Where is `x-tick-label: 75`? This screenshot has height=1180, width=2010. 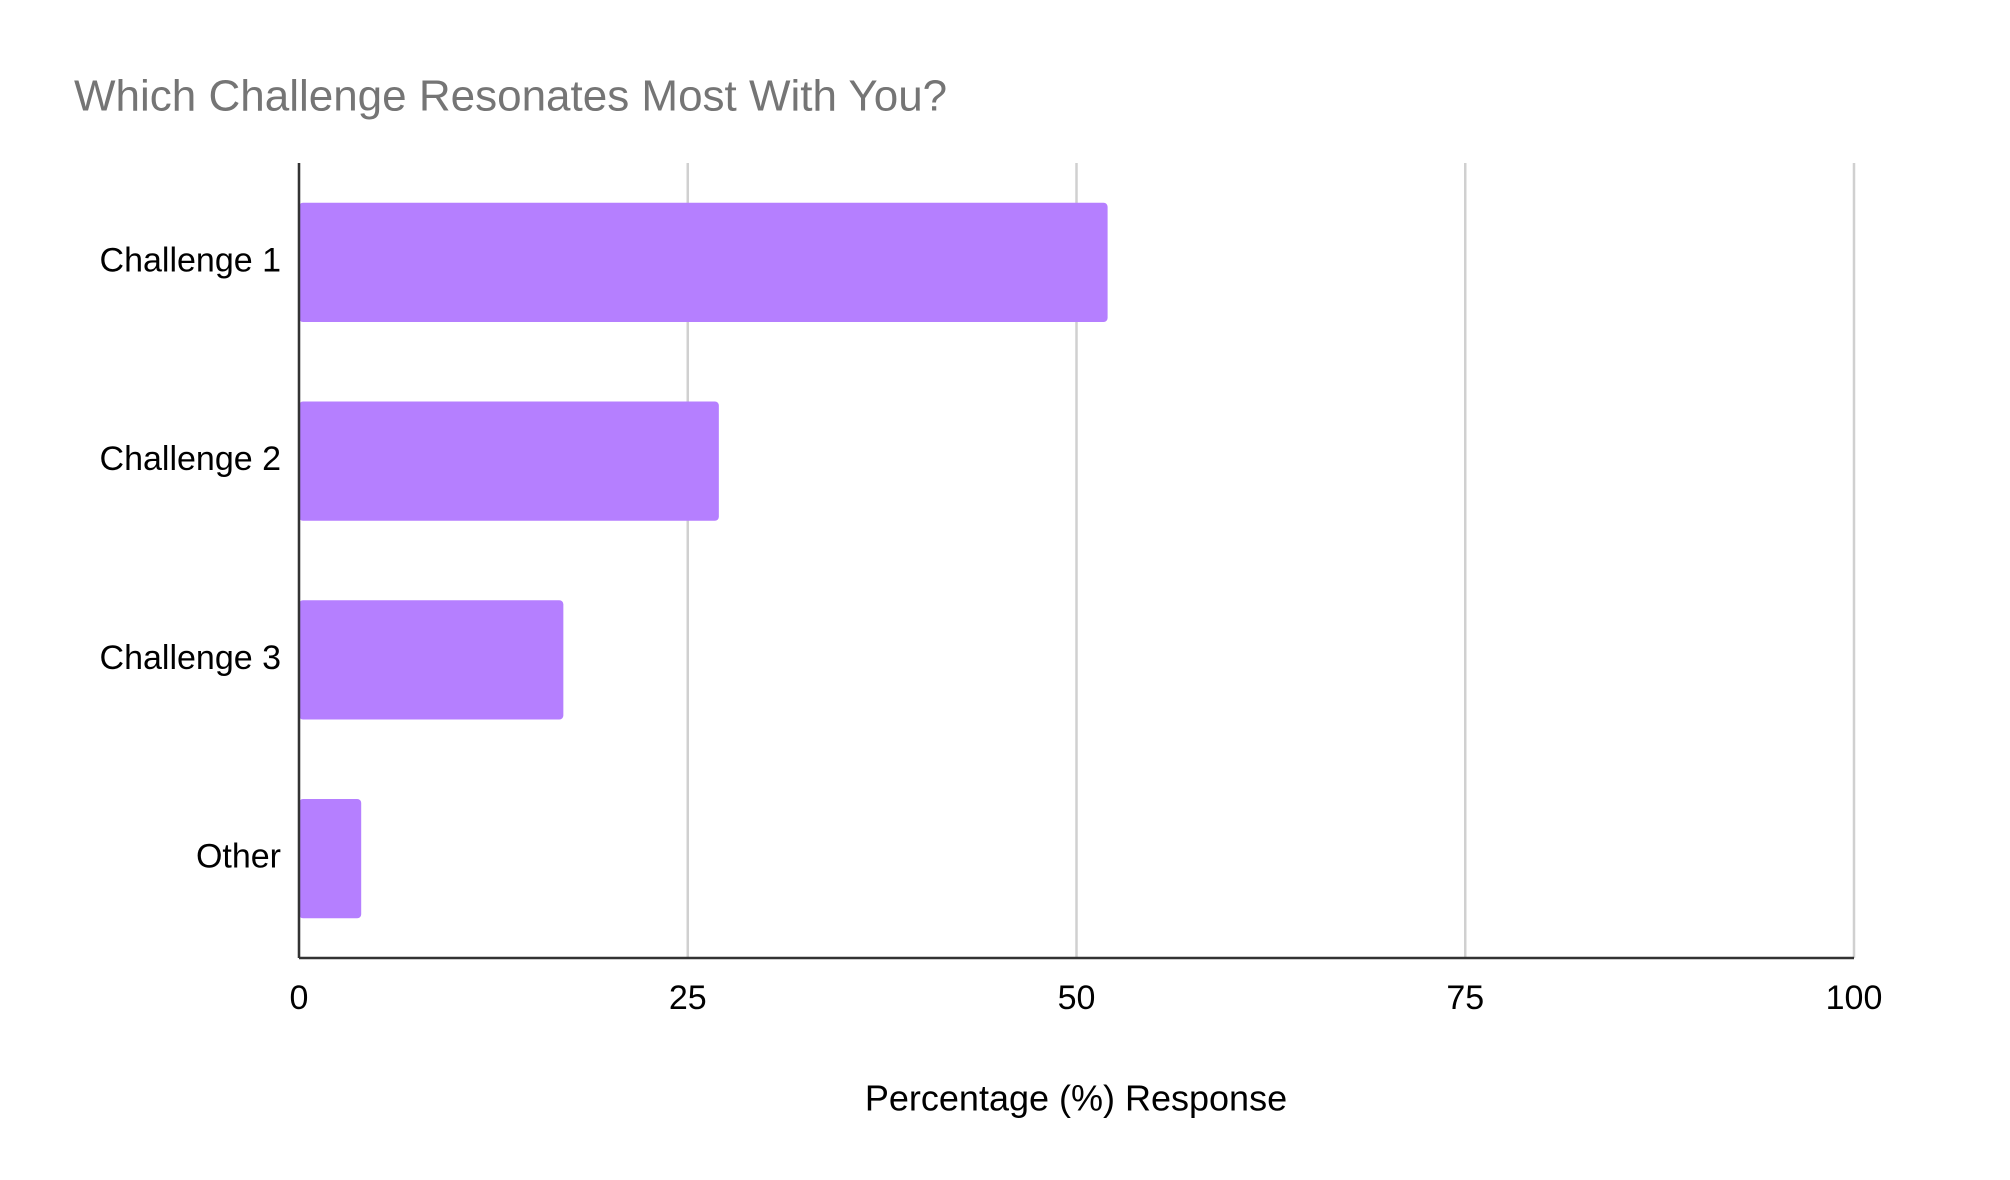
x-tick-label: 75 is located at coordinates (1465, 998).